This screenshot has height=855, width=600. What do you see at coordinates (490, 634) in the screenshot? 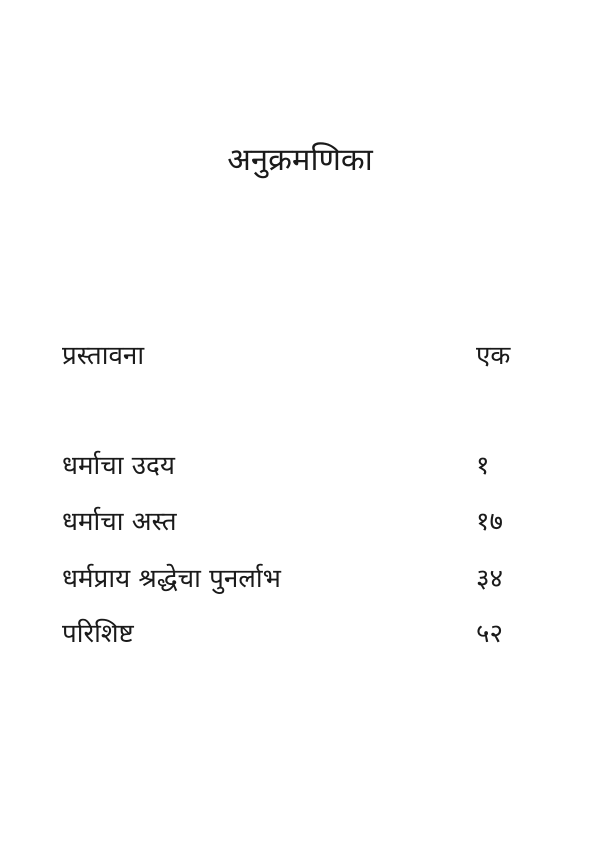
I see `toc-entry-page: ५२` at bounding box center [490, 634].